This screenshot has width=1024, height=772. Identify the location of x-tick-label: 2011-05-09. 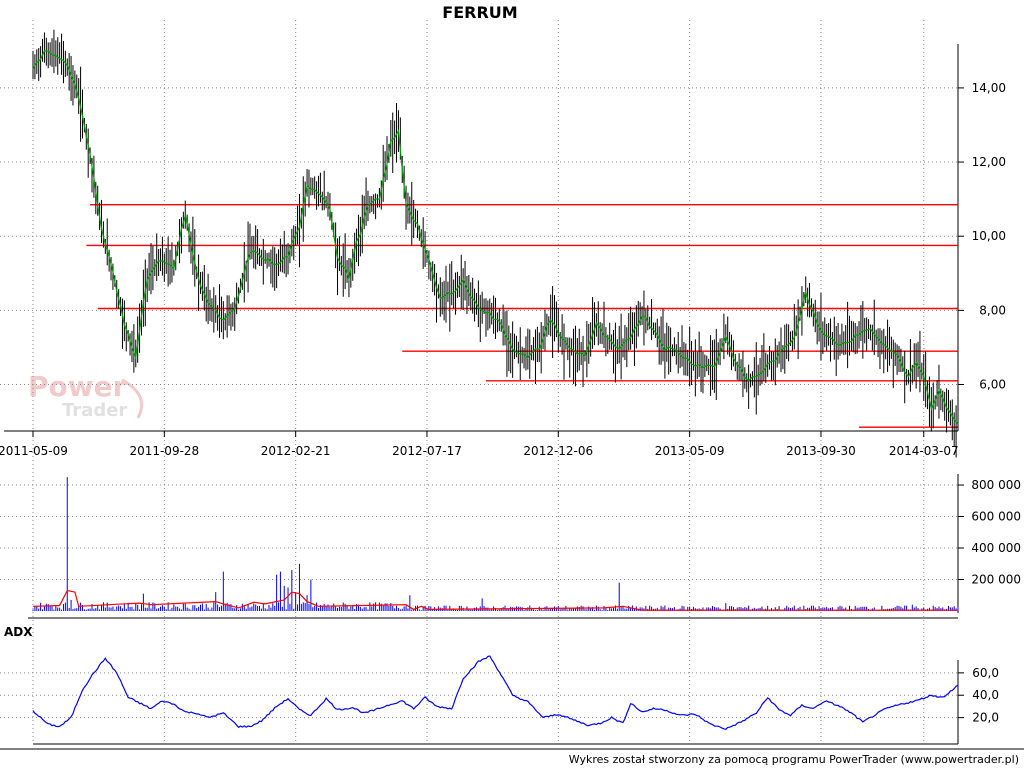
(34, 451).